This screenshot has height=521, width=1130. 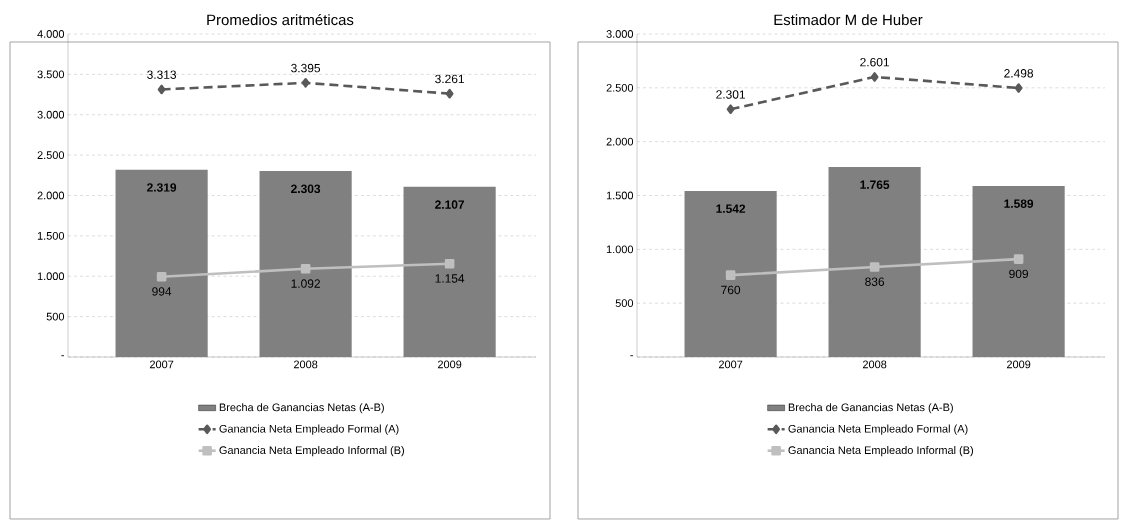 I want to click on data-label: 994, so click(x=162, y=291).